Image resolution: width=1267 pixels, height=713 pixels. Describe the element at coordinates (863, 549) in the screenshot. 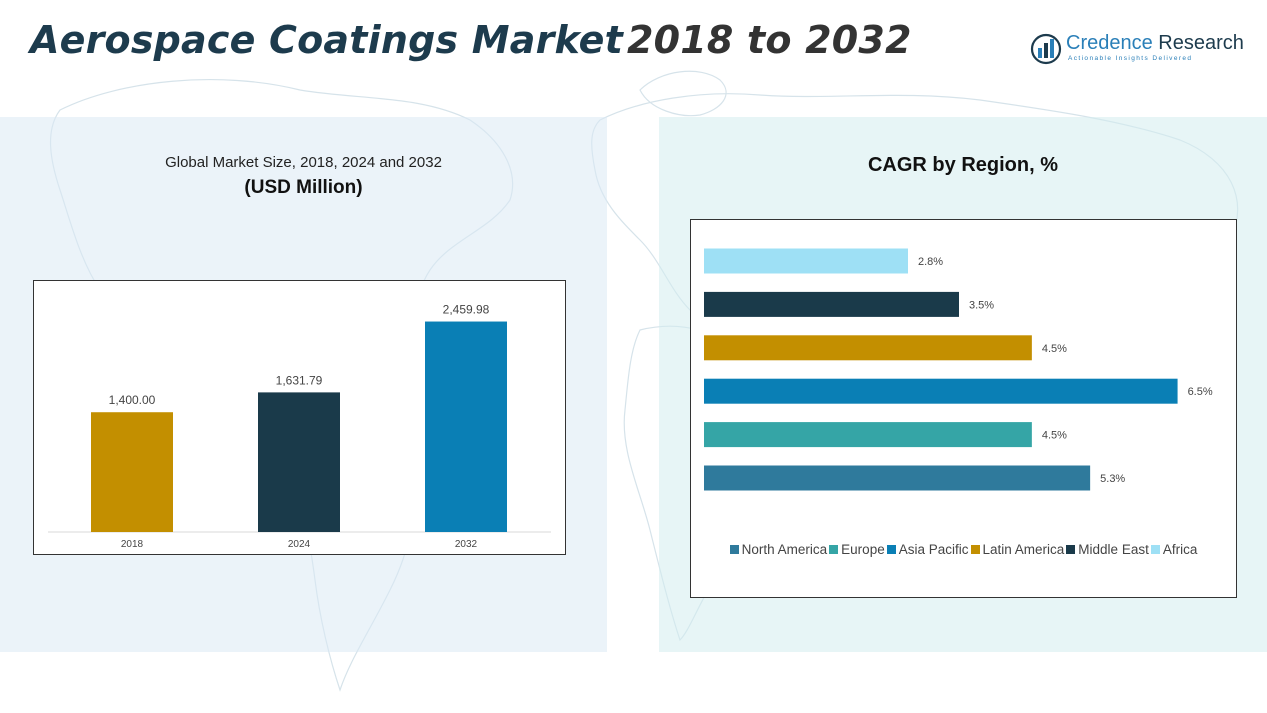

I see `legend-label-europe: Europe` at that location.